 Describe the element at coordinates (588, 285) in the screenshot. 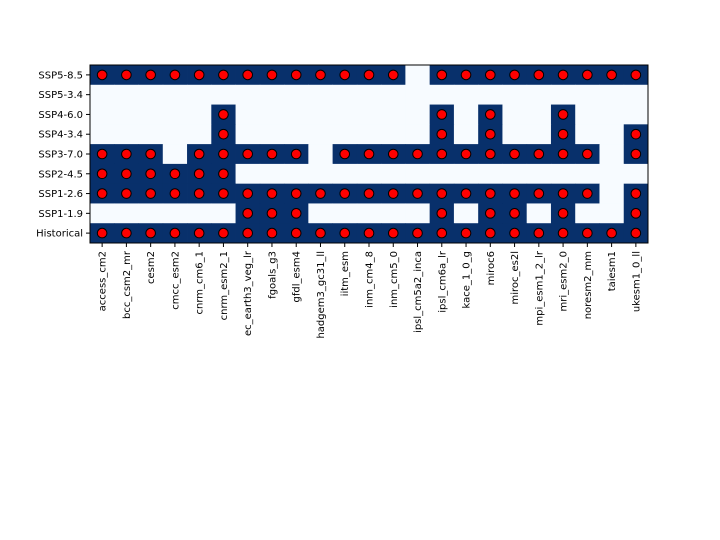

I see `x-tick-label: noresm2_mm` at that location.